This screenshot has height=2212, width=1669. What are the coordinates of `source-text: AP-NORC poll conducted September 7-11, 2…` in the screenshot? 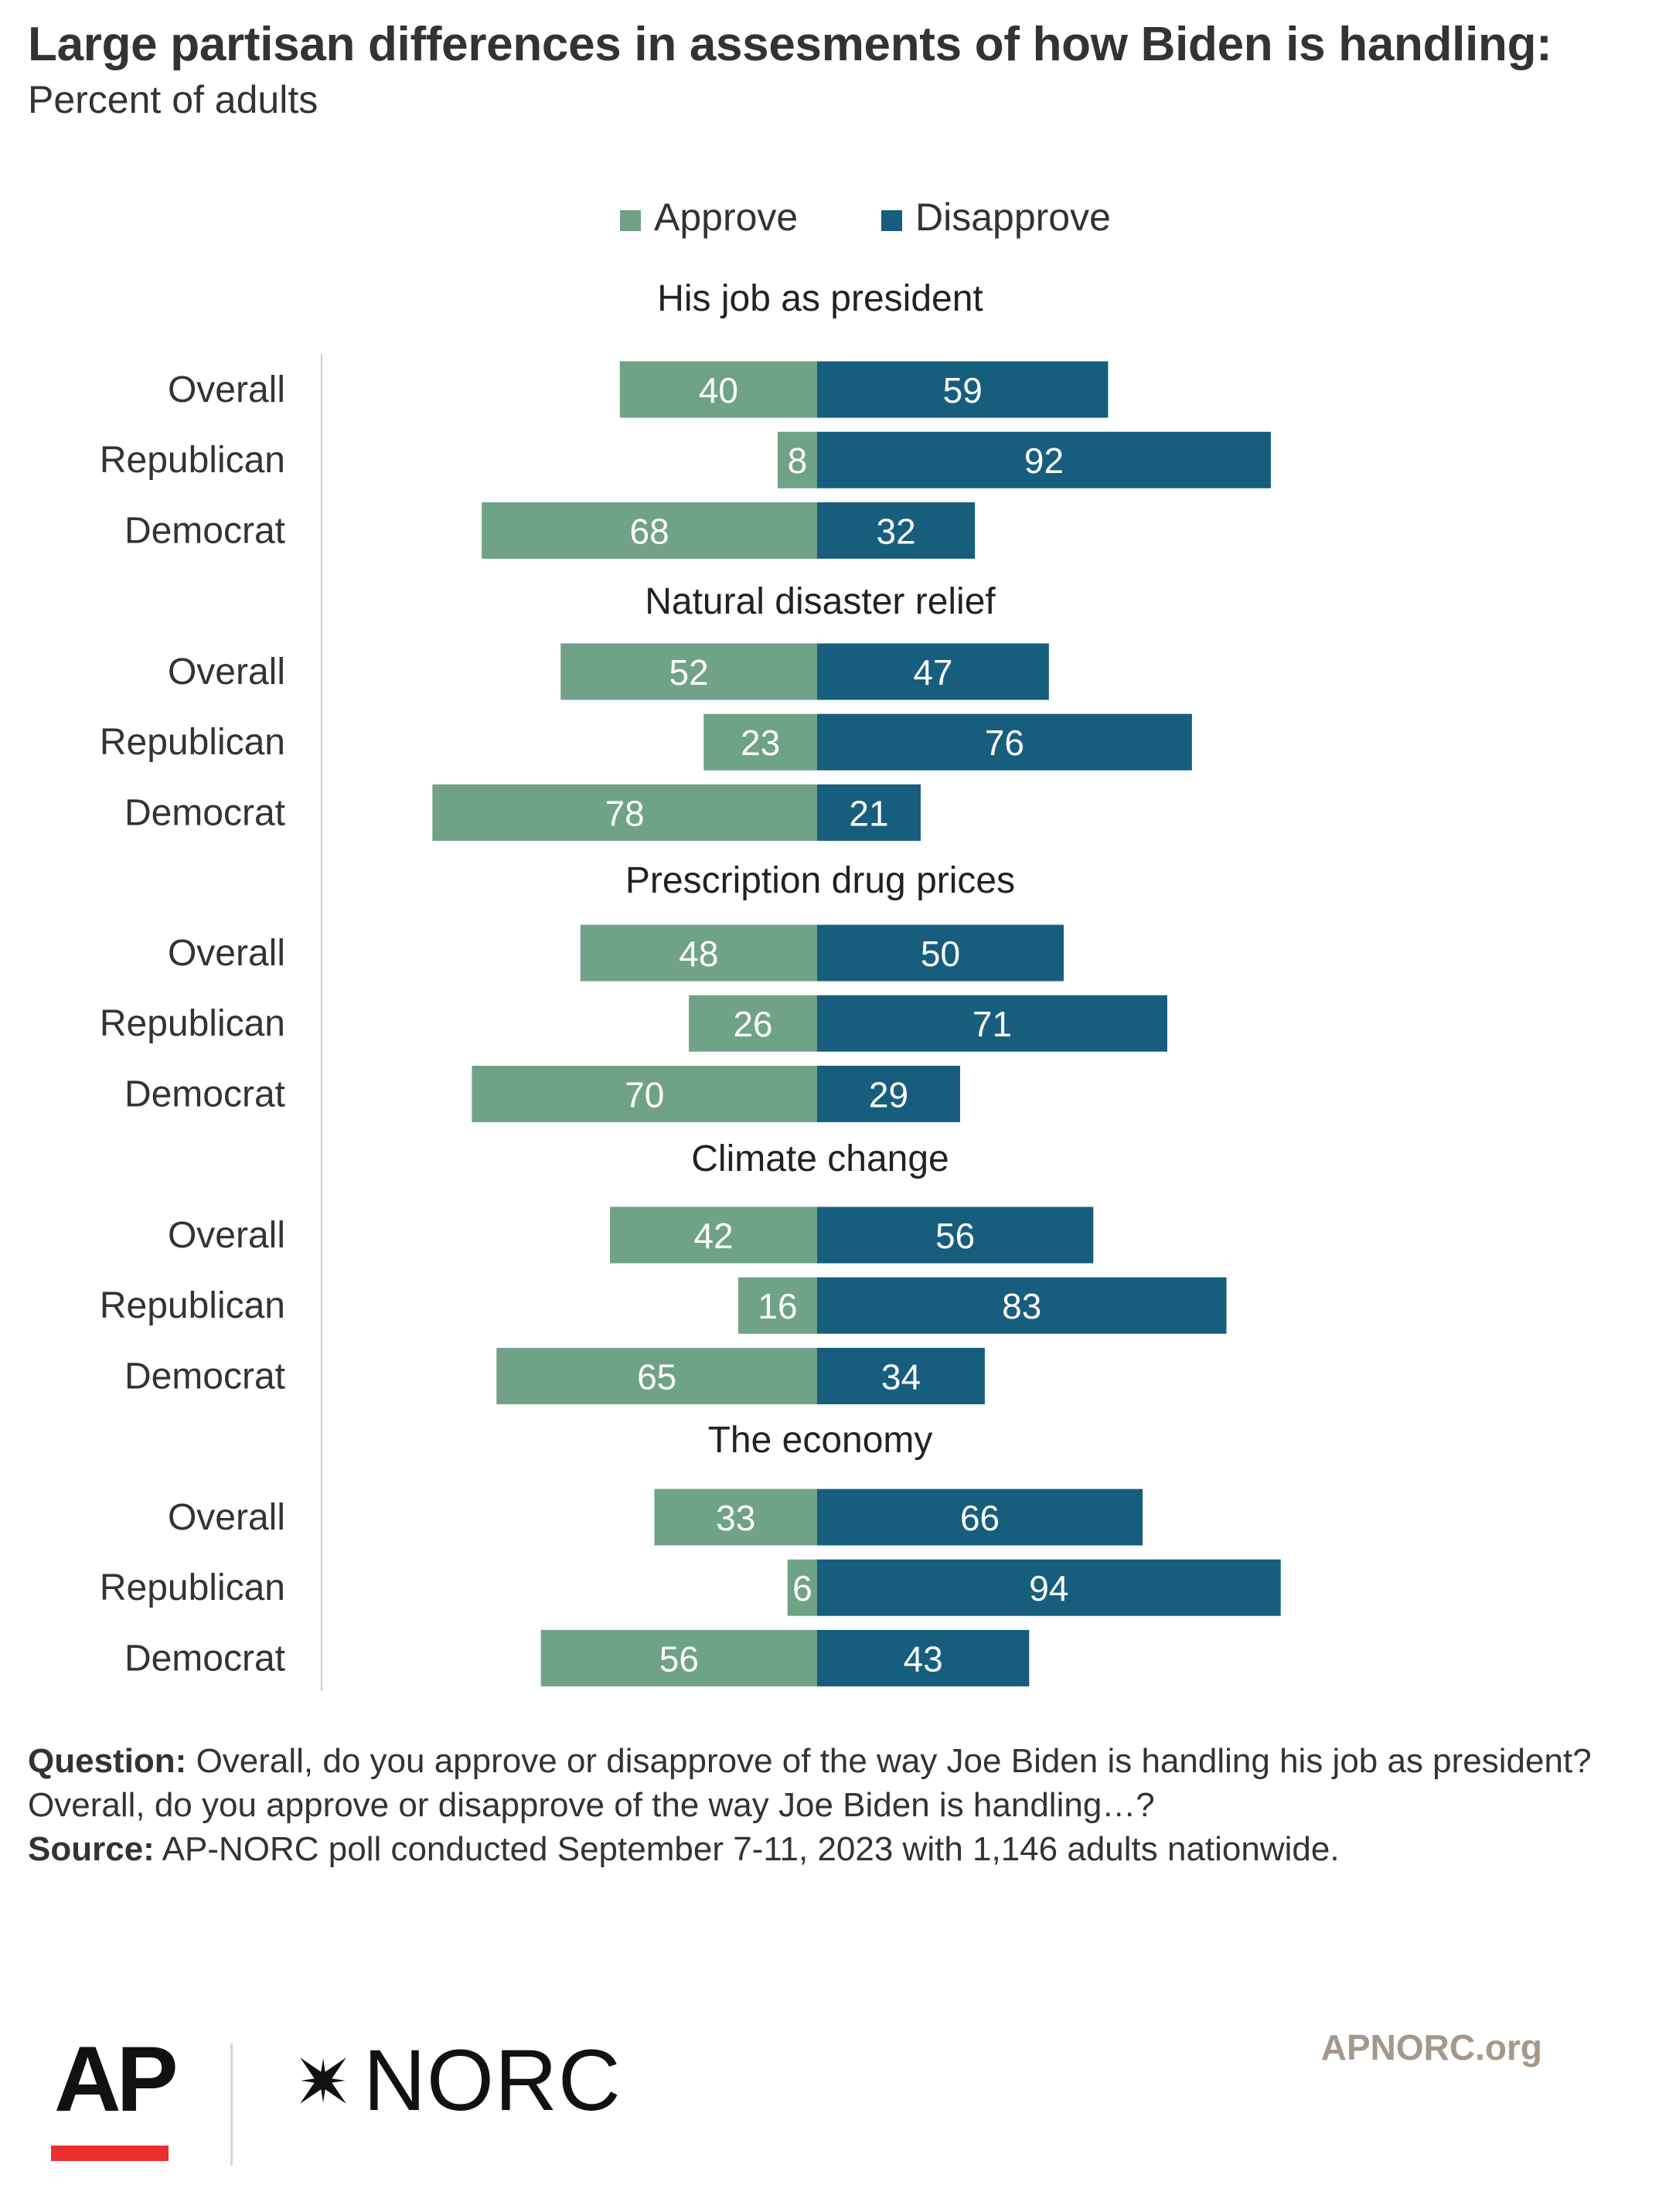 It's located at (751, 1849).